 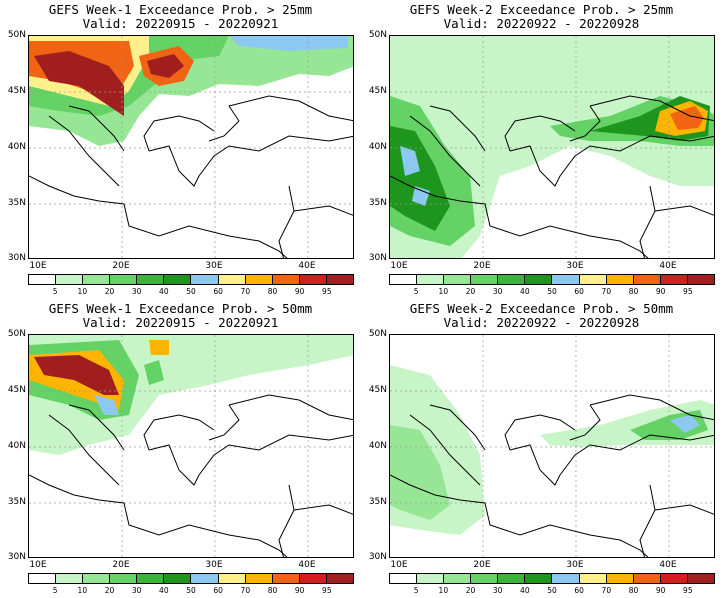 What do you see at coordinates (180, 308) in the screenshot?
I see `panel-title: GEFS Week-1 Exceedance Prob. > 50mm` at bounding box center [180, 308].